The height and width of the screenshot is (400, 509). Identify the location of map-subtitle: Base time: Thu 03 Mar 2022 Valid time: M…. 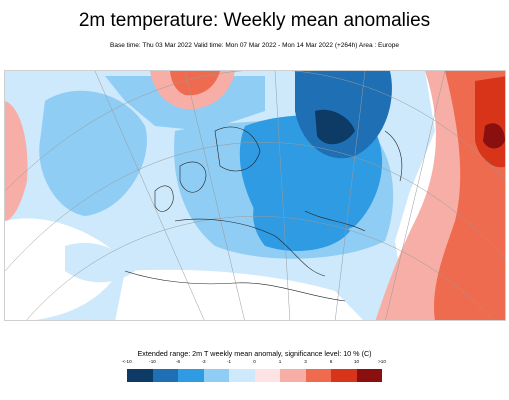
(254, 45).